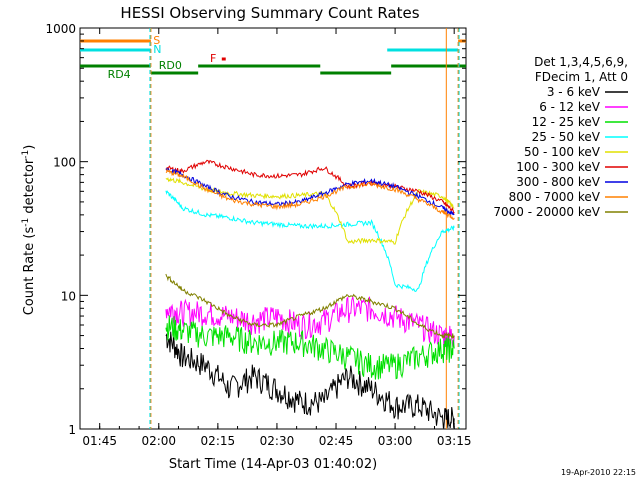 This screenshot has width=640, height=480. Describe the element at coordinates (395, 441) in the screenshot. I see `x-tick-label: 03:00` at that location.